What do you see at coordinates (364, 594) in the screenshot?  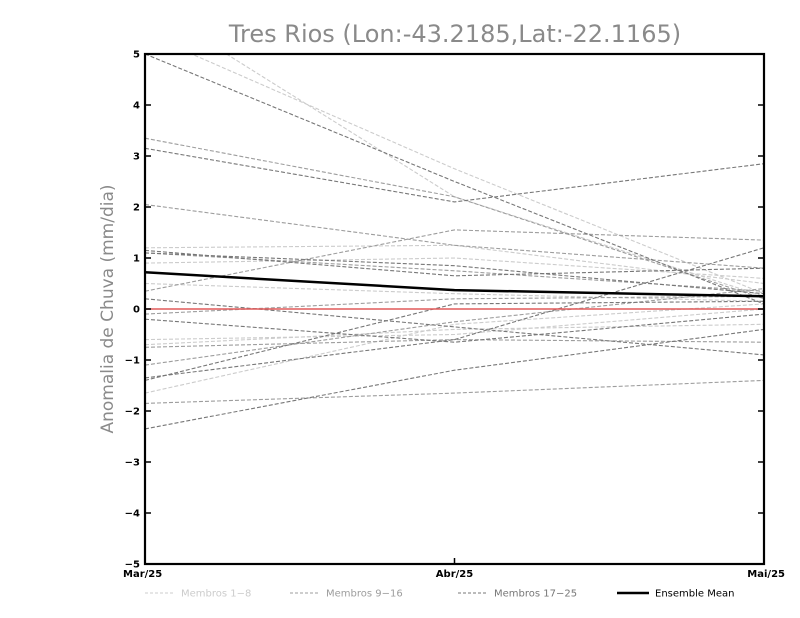 I see `legend-label: Membros 9−16` at bounding box center [364, 594].